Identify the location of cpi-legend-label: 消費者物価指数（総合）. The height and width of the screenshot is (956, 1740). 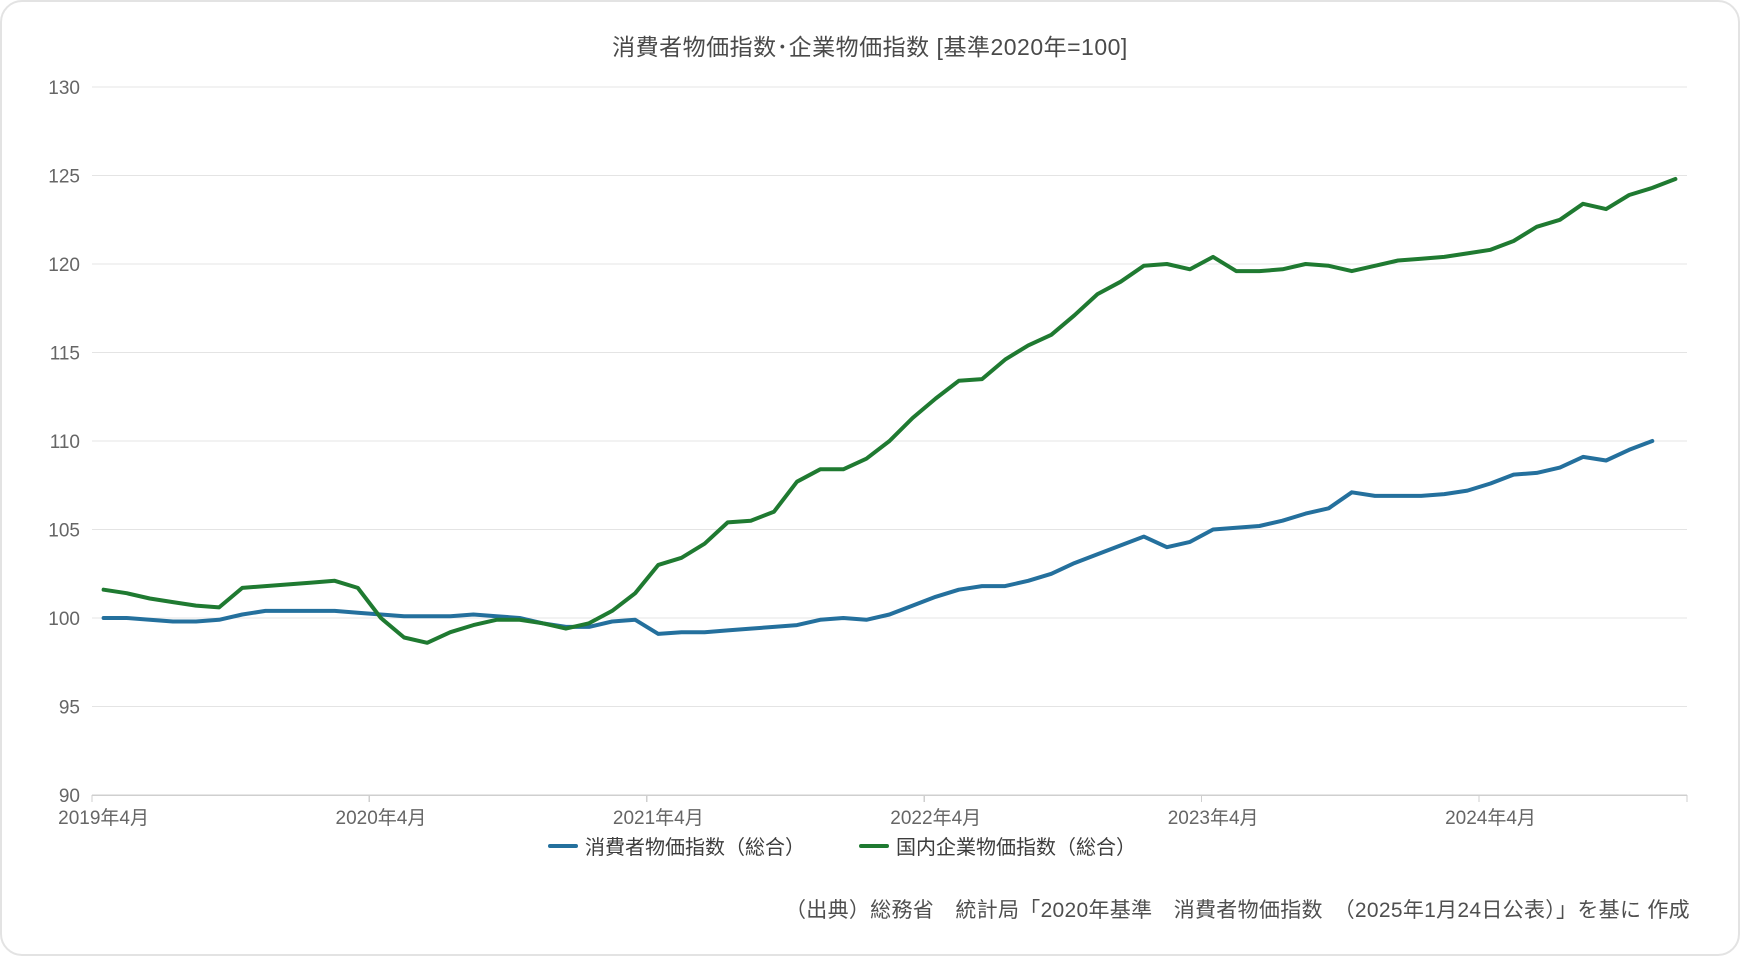
(695, 848).